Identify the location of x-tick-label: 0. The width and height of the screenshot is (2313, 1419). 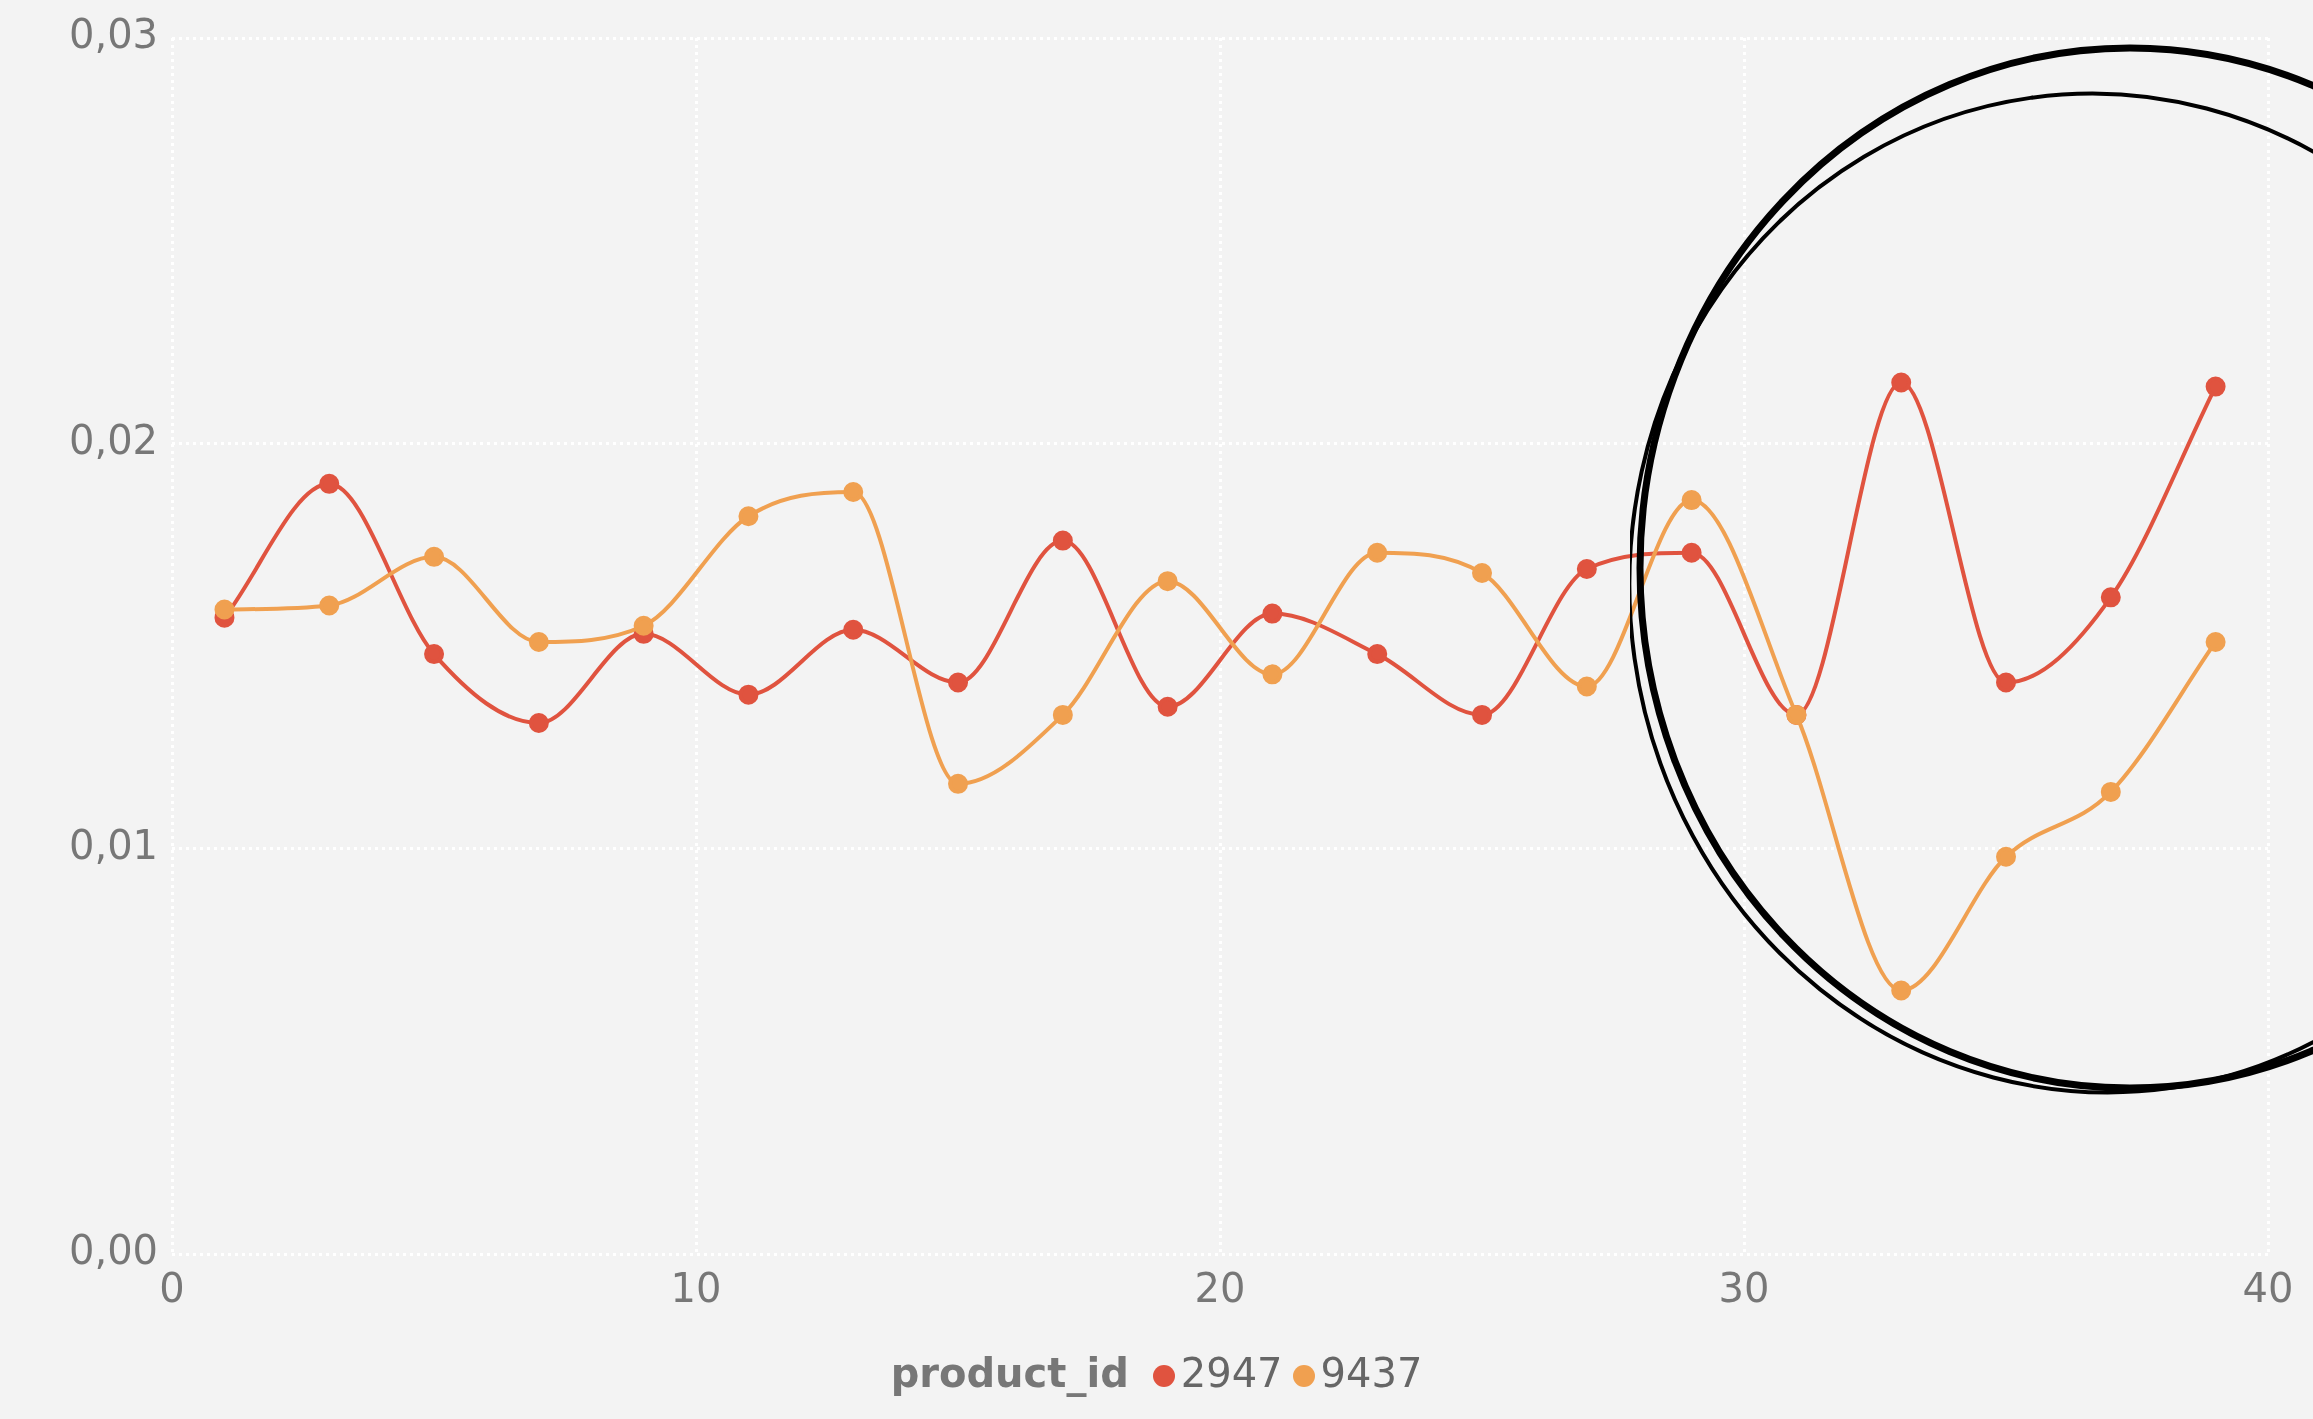
(172, 1288).